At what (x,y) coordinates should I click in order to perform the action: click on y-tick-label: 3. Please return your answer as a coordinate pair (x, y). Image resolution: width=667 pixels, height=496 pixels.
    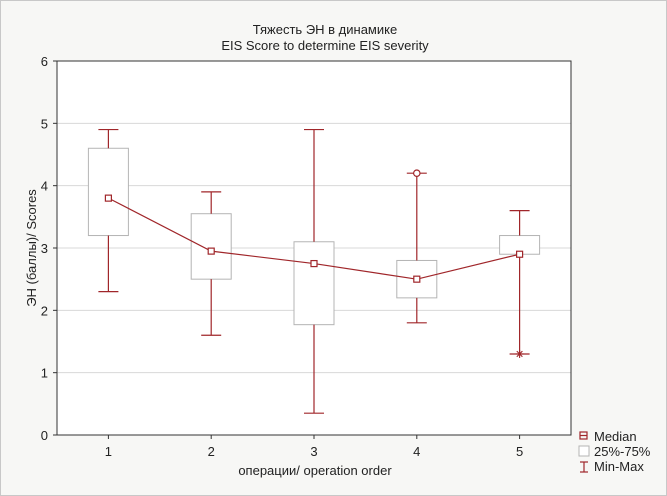
    Looking at the image, I should click on (44, 248).